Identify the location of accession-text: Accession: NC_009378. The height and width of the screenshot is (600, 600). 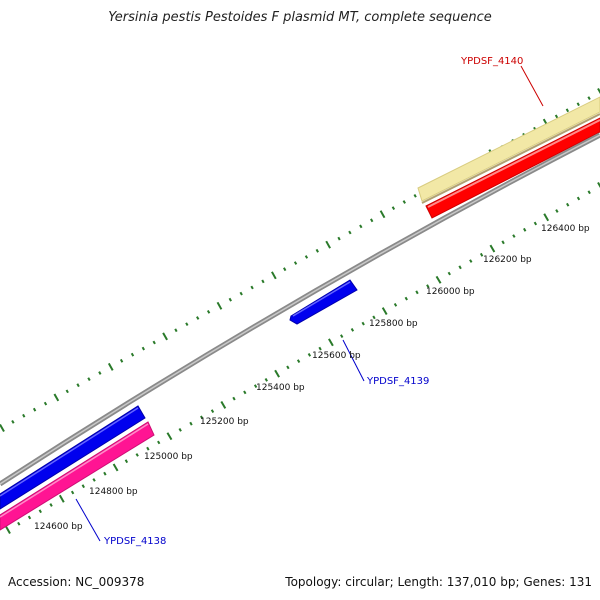
(76, 582).